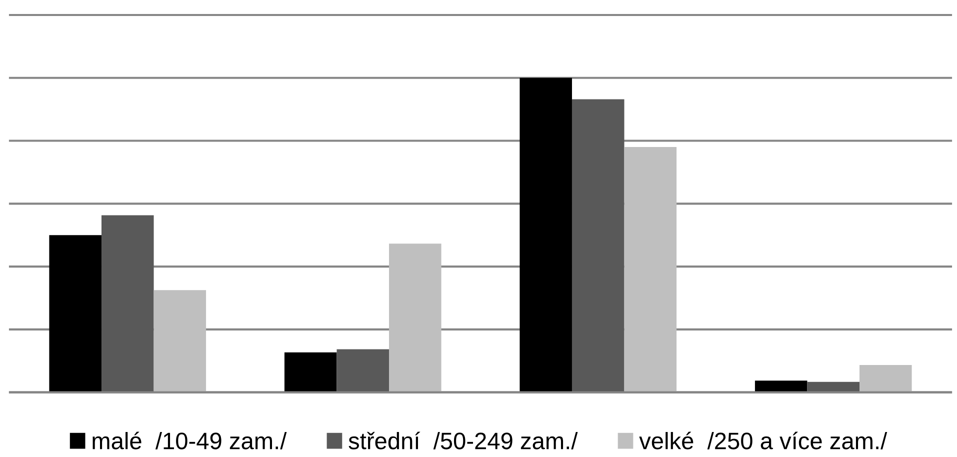  Describe the element at coordinates (189, 441) in the screenshot. I see `legend-label: malé /10-49 zam./` at that location.